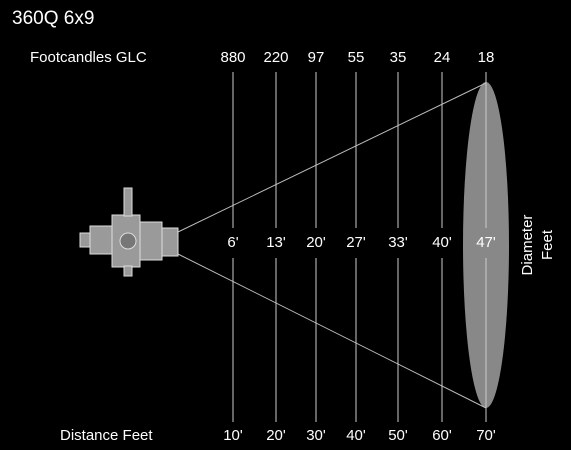 The width and height of the screenshot is (571, 450). Describe the element at coordinates (232, 57) in the screenshot. I see `footcandle-value: 880` at that location.